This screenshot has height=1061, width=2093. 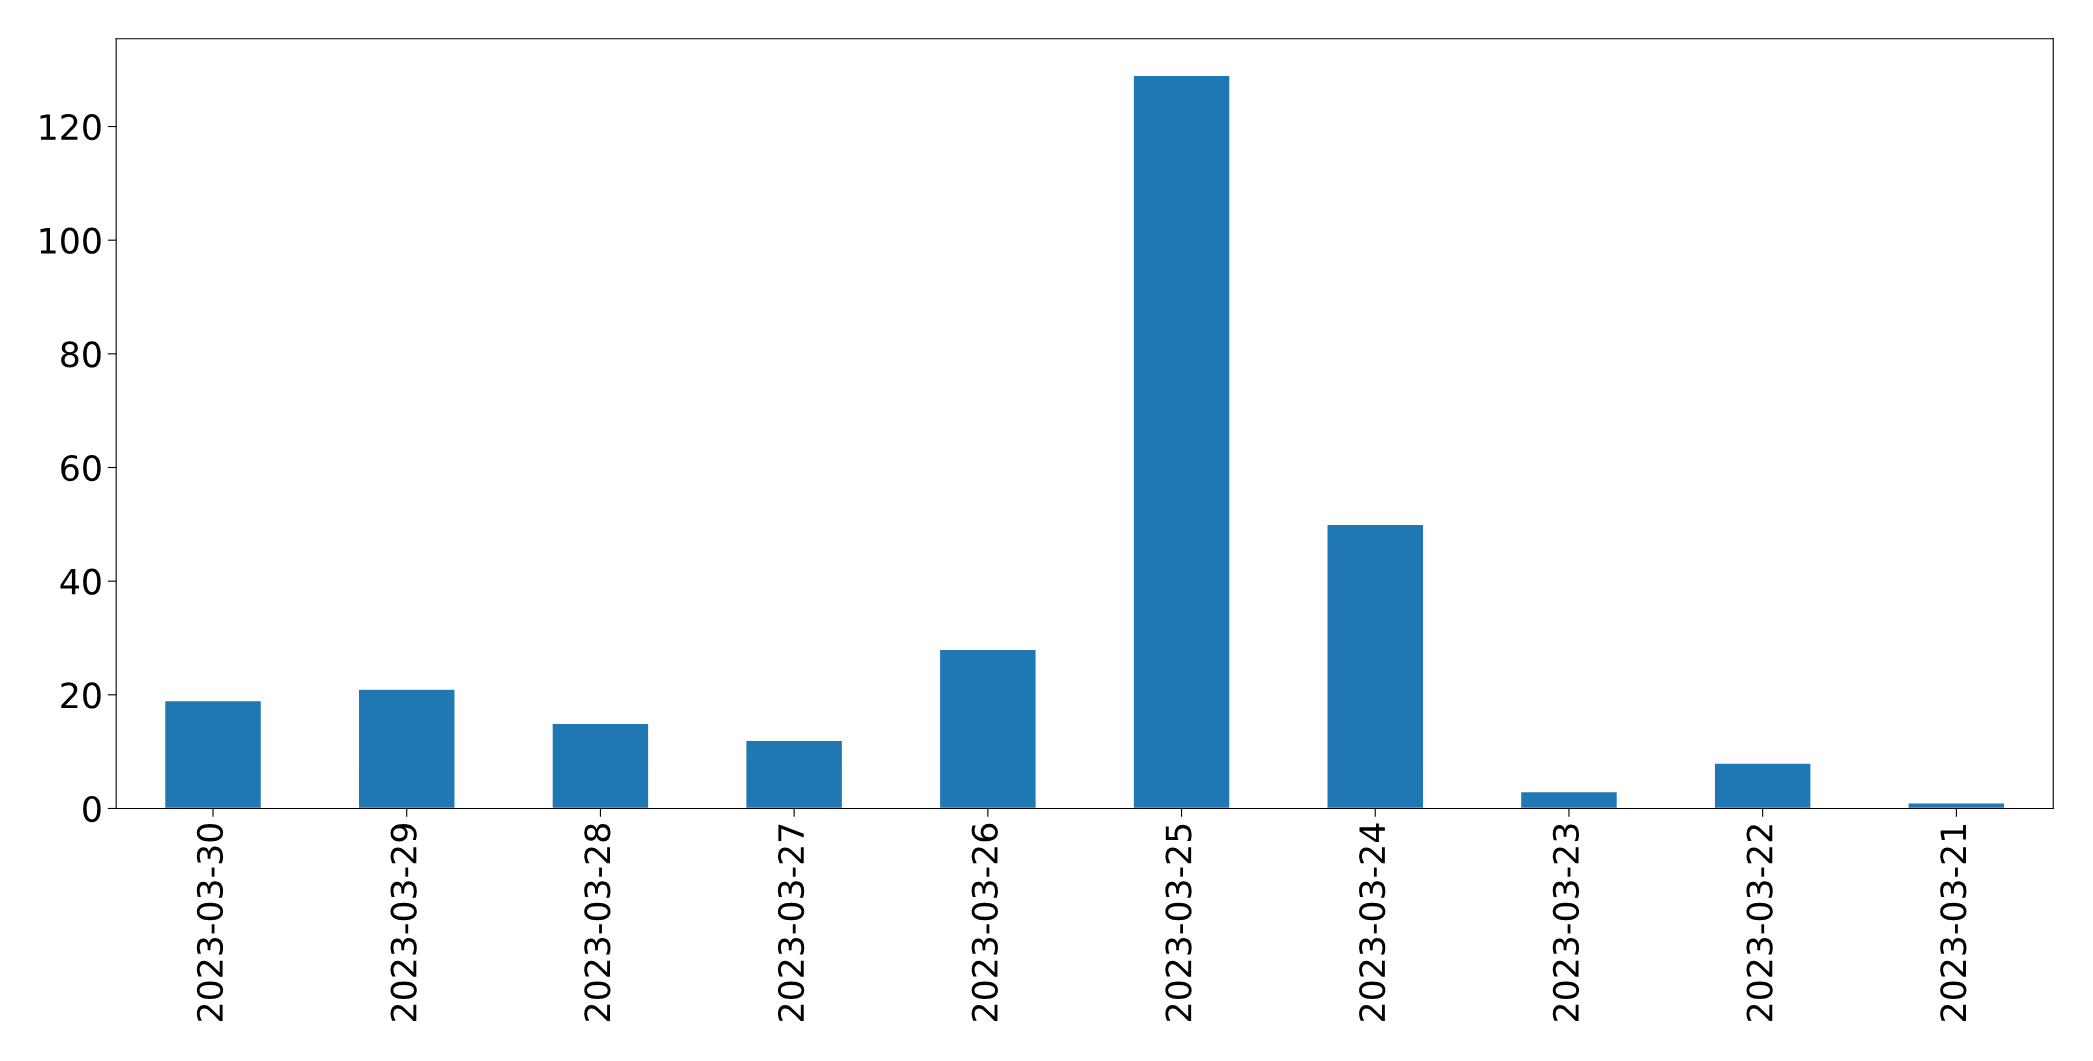 I want to click on y-tick-label: 80, so click(x=81, y=354).